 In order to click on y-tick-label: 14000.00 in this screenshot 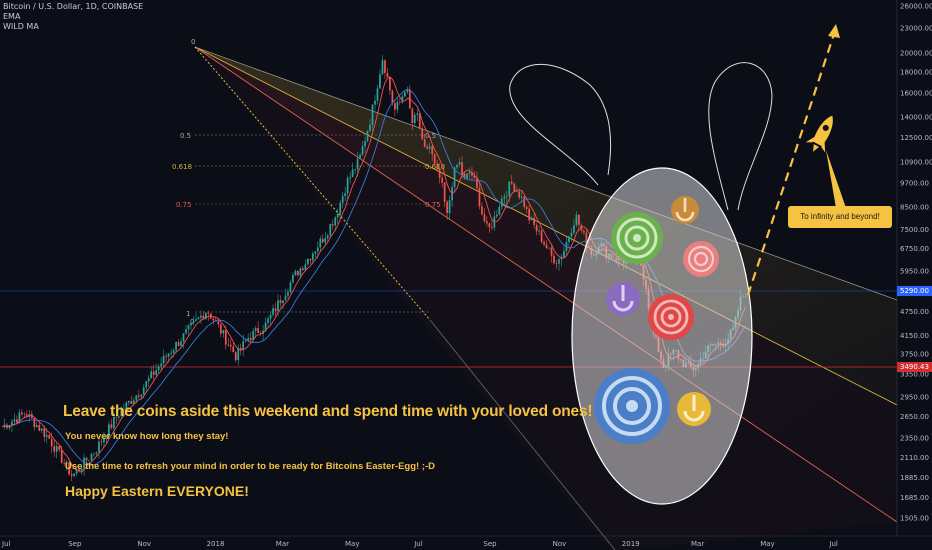, I will do `click(916, 118)`.